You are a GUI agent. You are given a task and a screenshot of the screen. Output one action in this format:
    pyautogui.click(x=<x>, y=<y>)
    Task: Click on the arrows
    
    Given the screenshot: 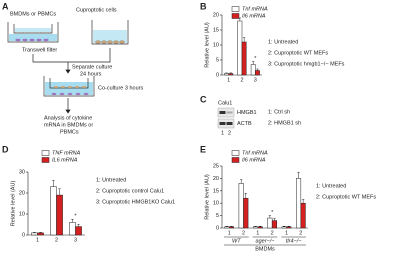 What is the action you would take?
    pyautogui.click(x=71, y=81)
    